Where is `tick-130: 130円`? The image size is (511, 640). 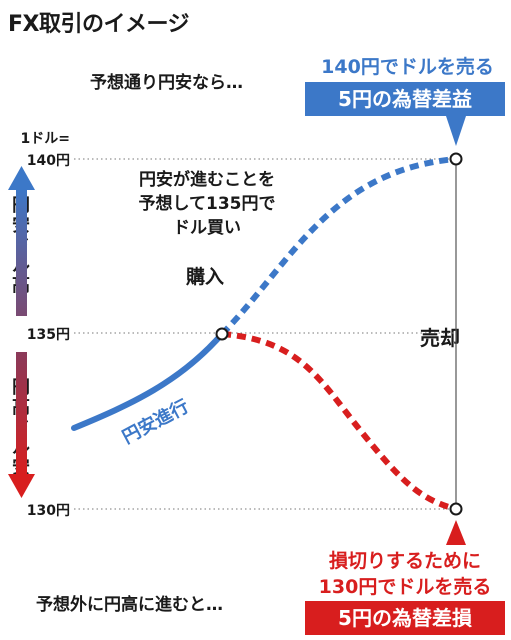 tick-130: 130円 is located at coordinates (48, 511).